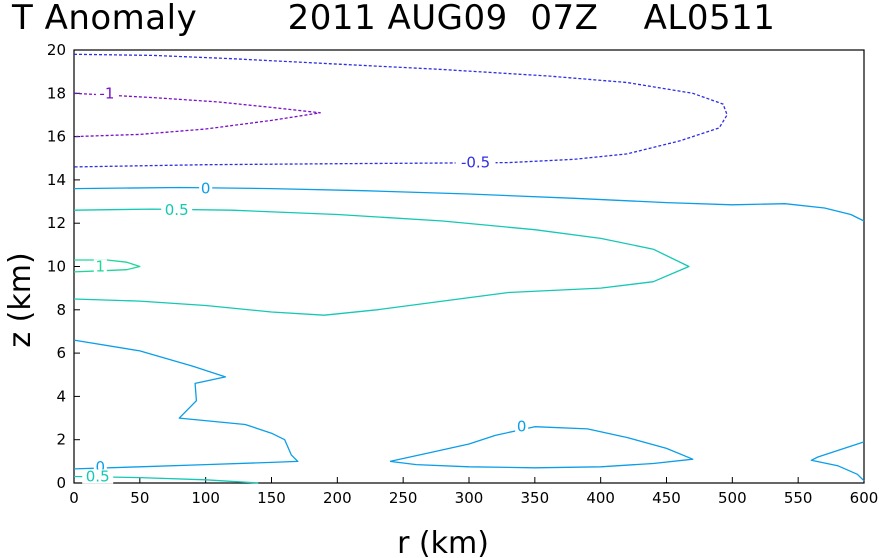  What do you see at coordinates (74, 498) in the screenshot?
I see `x-tick-label: 0` at bounding box center [74, 498].